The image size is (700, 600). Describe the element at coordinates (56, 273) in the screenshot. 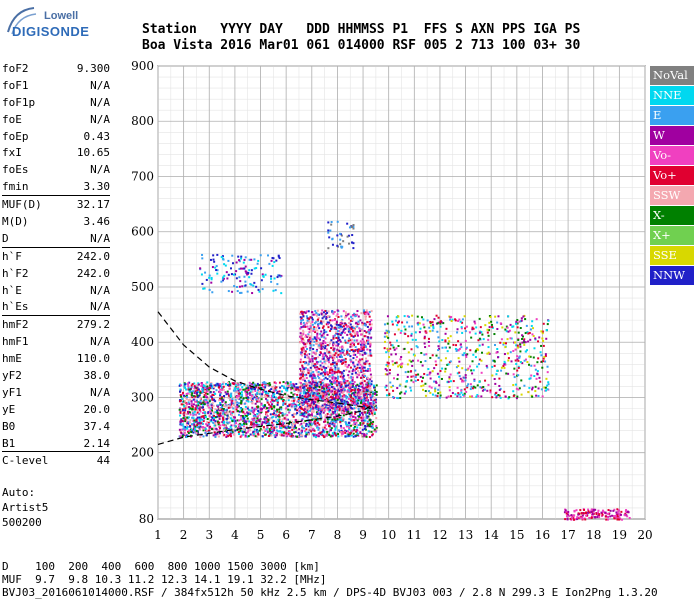

I see `param-row: h`F2 242.0` at that location.